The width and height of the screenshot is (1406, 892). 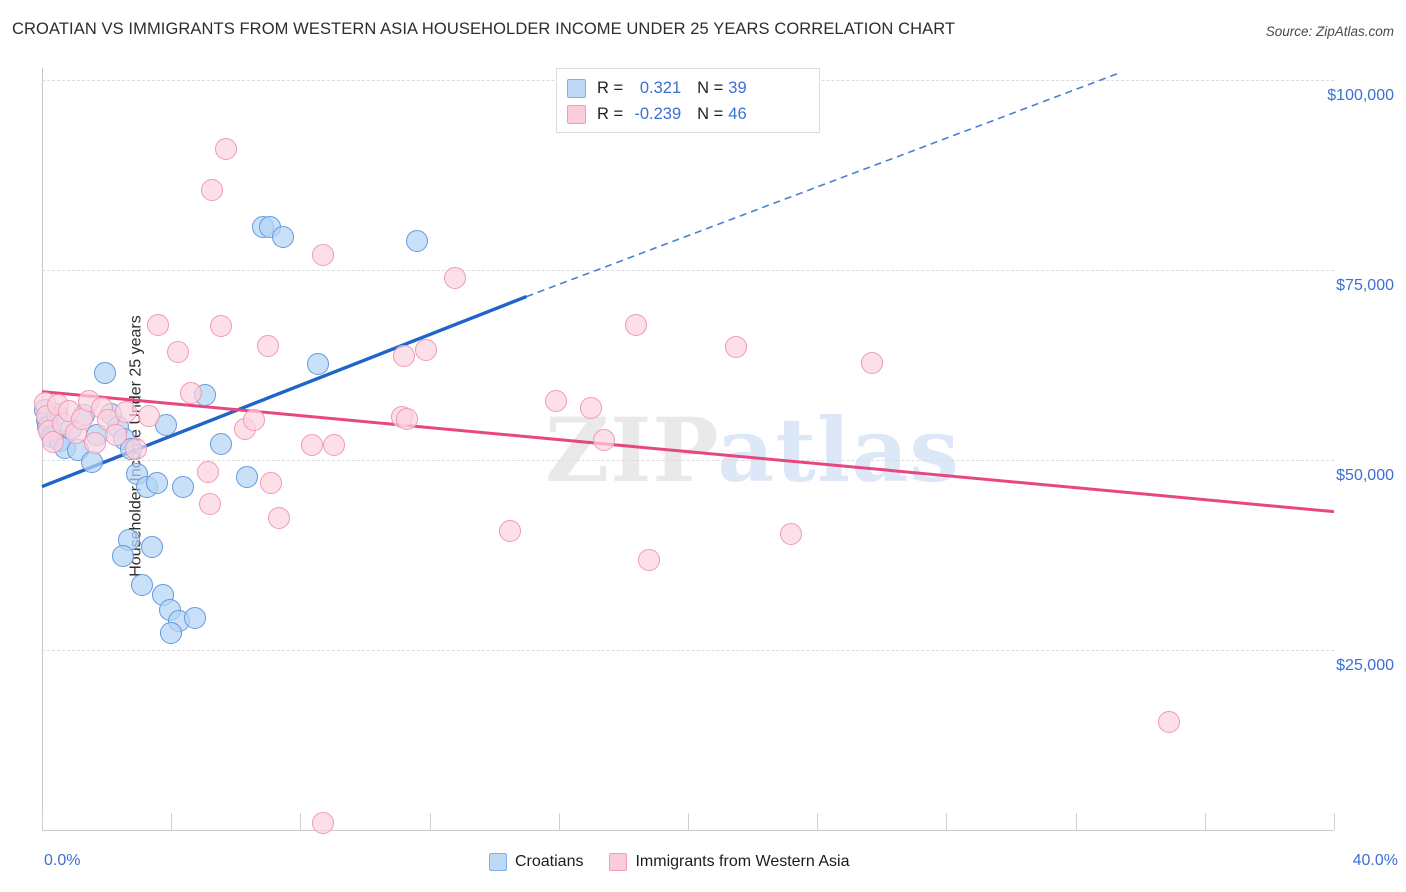 I want to click on series-legend: Croatians Immigrants from Western Asia, so click(x=682, y=862).